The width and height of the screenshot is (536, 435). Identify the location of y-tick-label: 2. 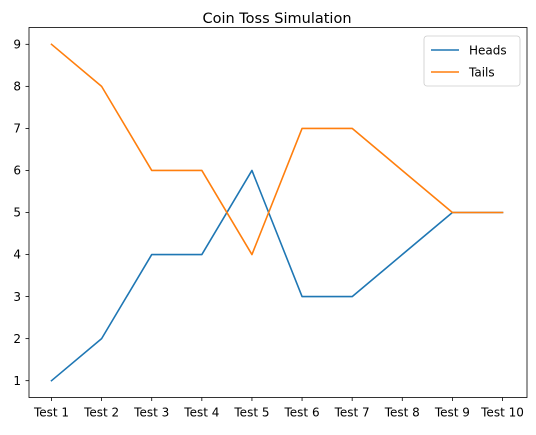
(17, 339).